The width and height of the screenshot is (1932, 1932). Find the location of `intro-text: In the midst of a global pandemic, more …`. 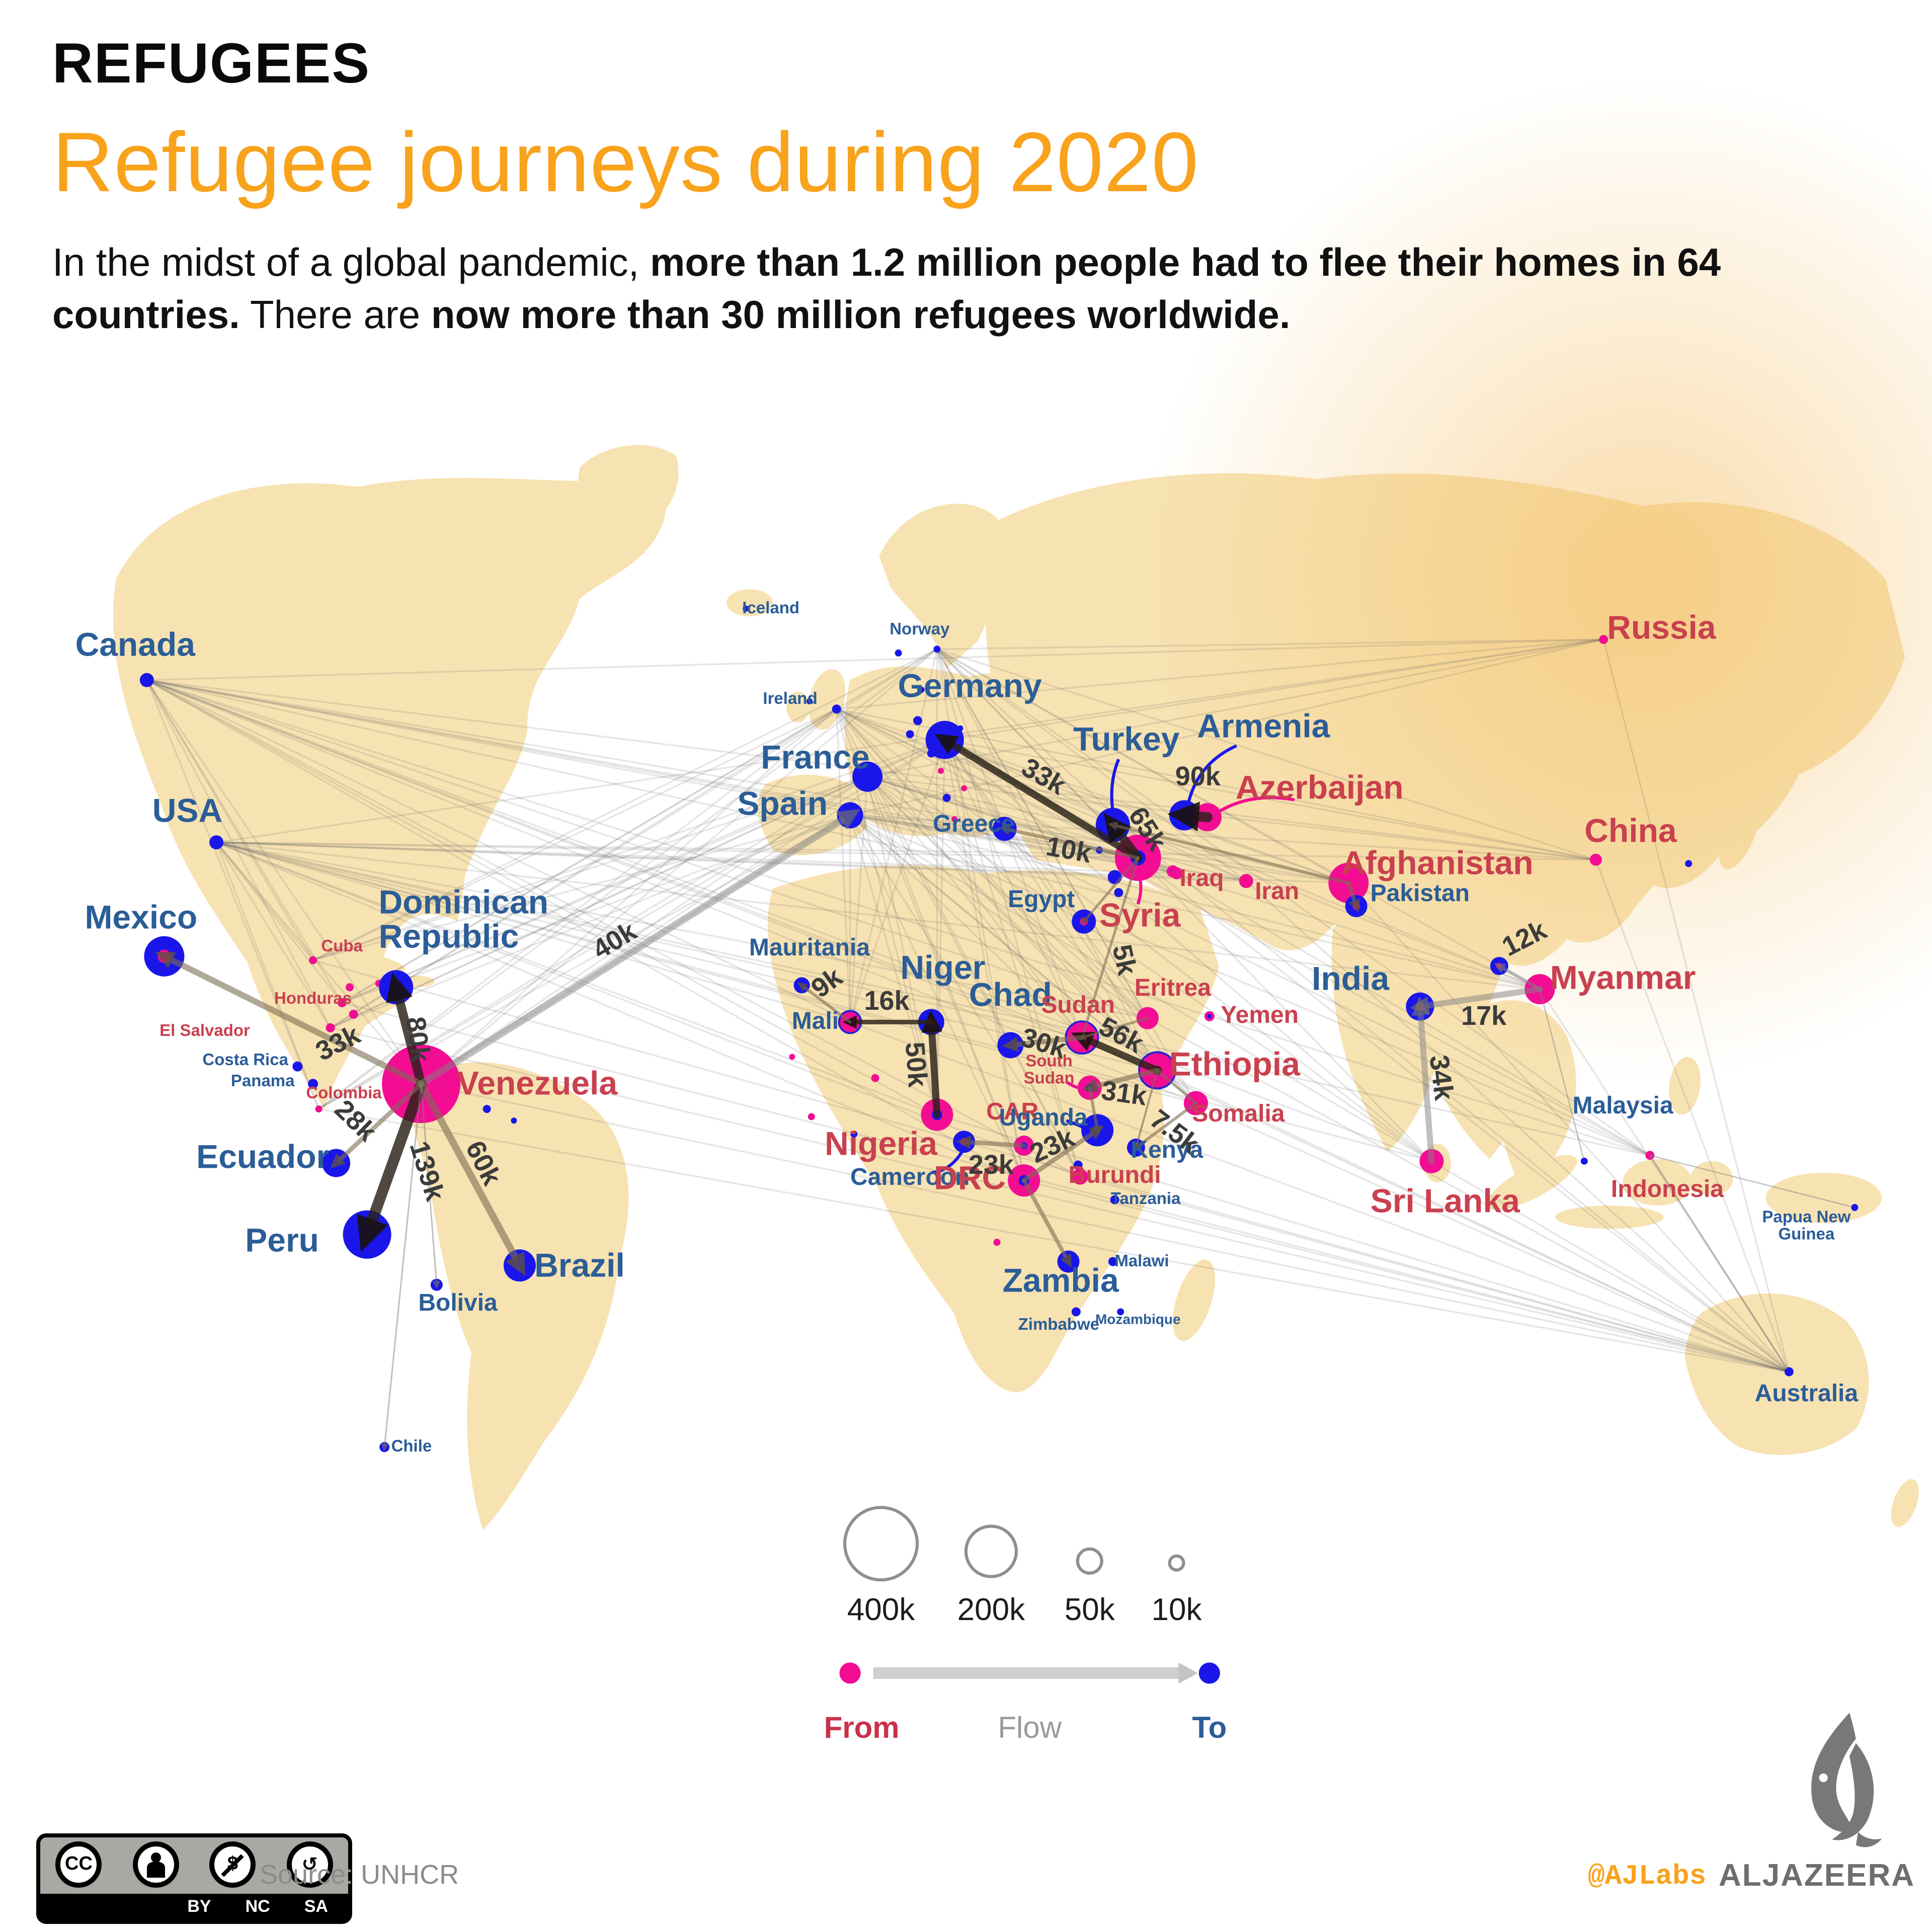

intro-text: In the midst of a global pandemic, more … is located at coordinates (887, 289).